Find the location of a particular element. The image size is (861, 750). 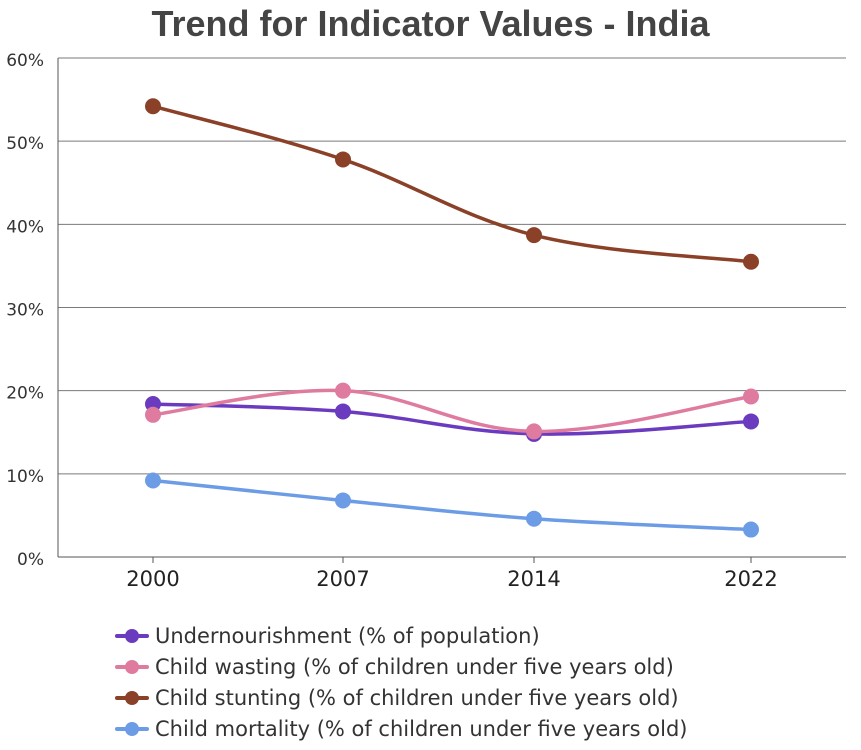

x-tick-label: 2022 is located at coordinates (750, 579).